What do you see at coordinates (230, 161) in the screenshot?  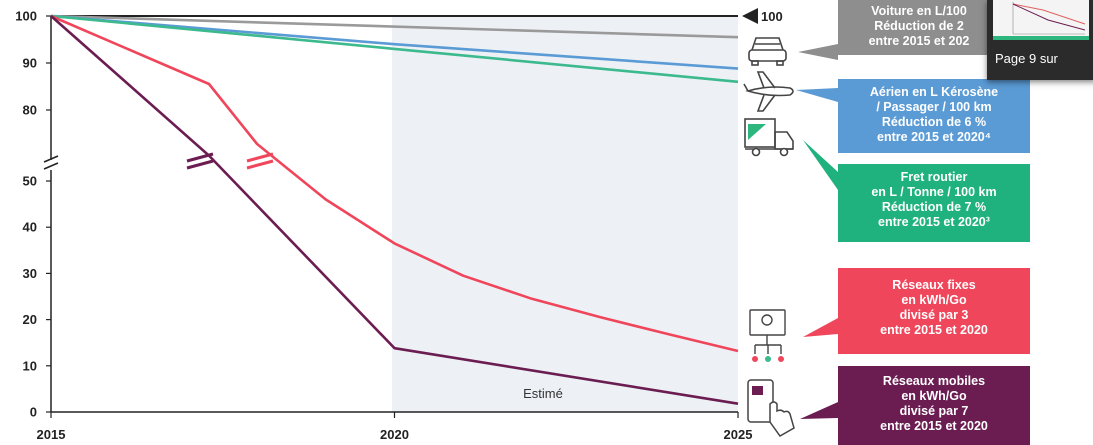 I see `series-break-marks` at bounding box center [230, 161].